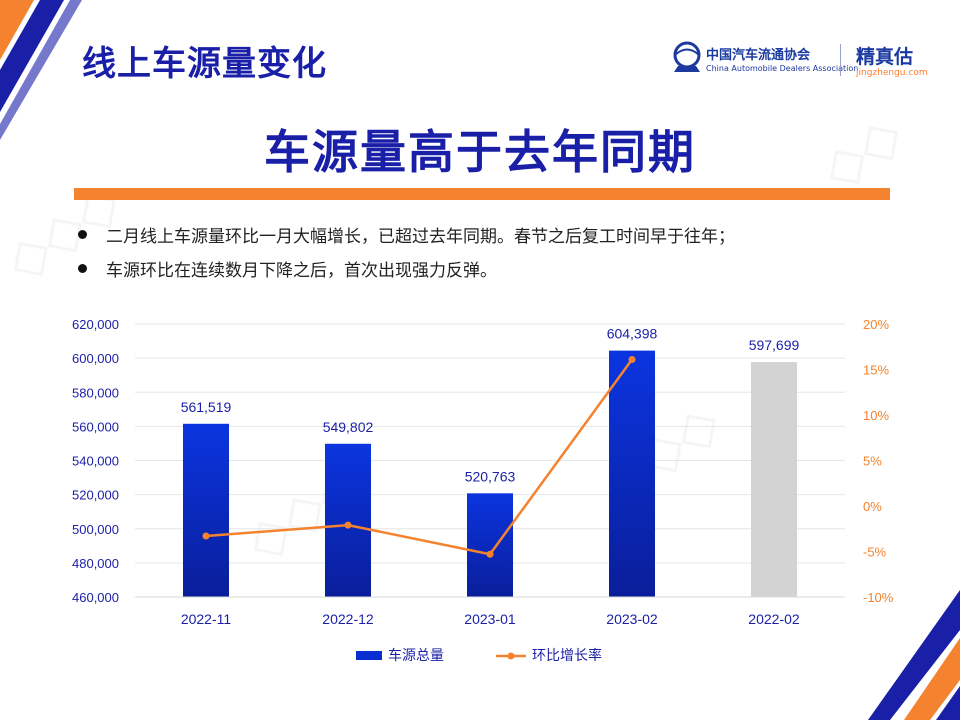 The image size is (960, 720). I want to click on bar-data-label: 561,519, so click(206, 407).